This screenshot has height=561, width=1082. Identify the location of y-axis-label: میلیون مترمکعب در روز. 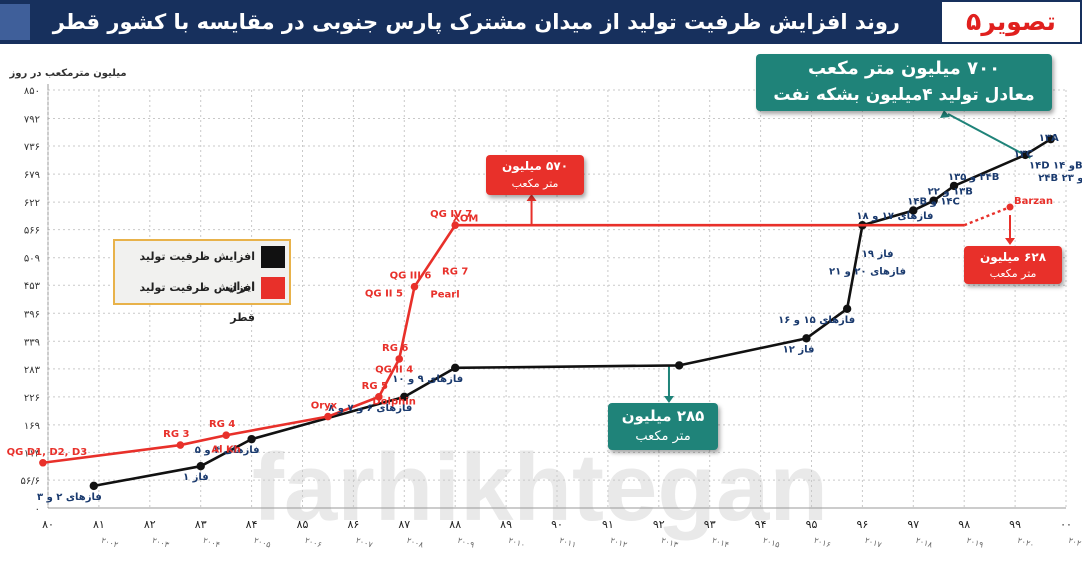
(67, 73).